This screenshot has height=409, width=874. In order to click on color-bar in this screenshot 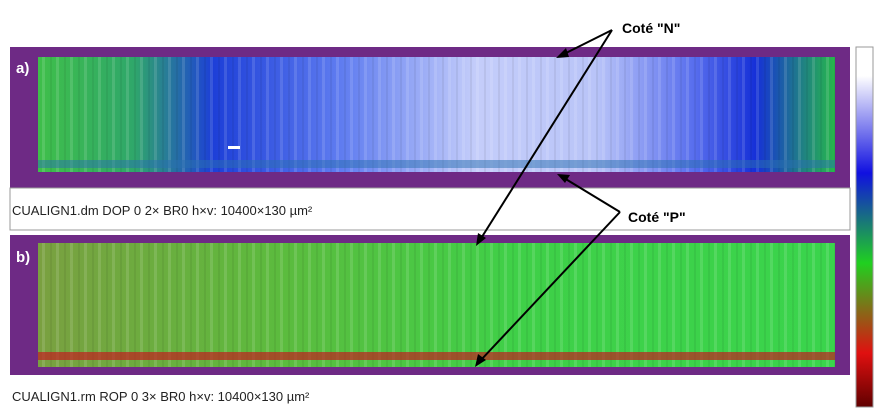, I will do `click(864, 227)`.